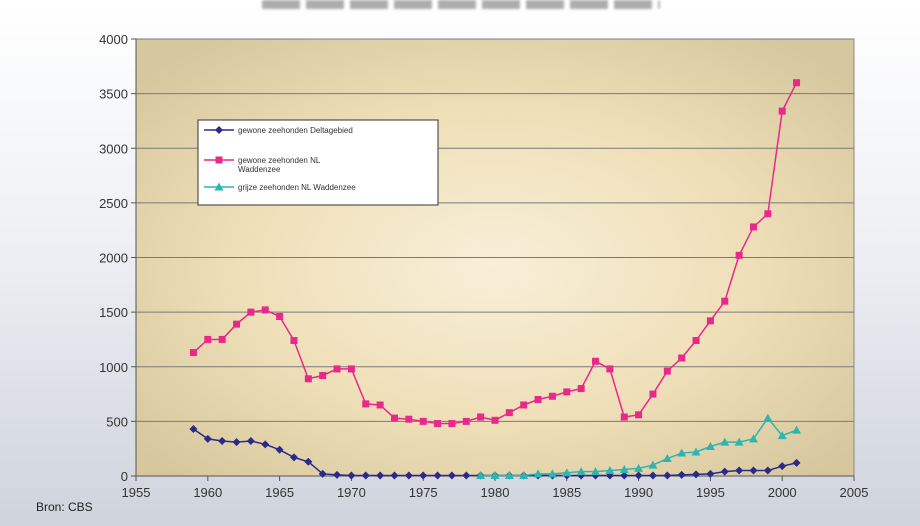 The height and width of the screenshot is (526, 920). I want to click on data-point-1-1974, so click(409, 419).